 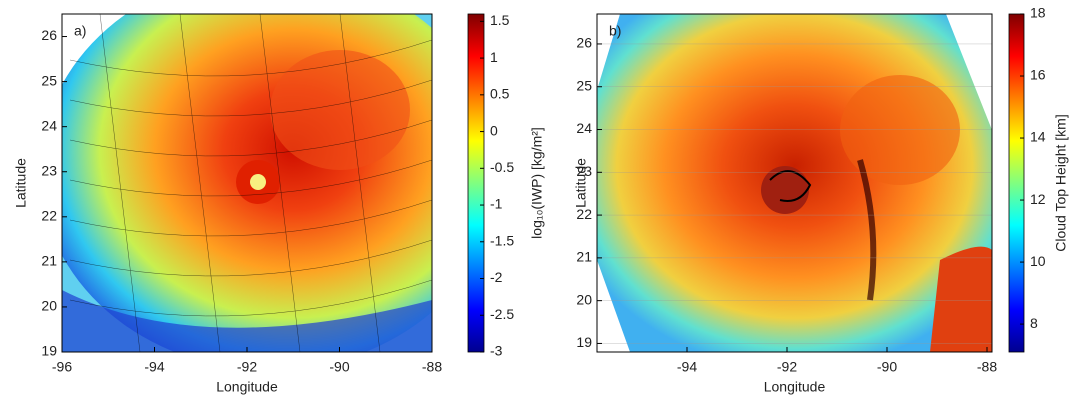 I want to click on colorbar-tick-label: 1.5, so click(x=500, y=20).